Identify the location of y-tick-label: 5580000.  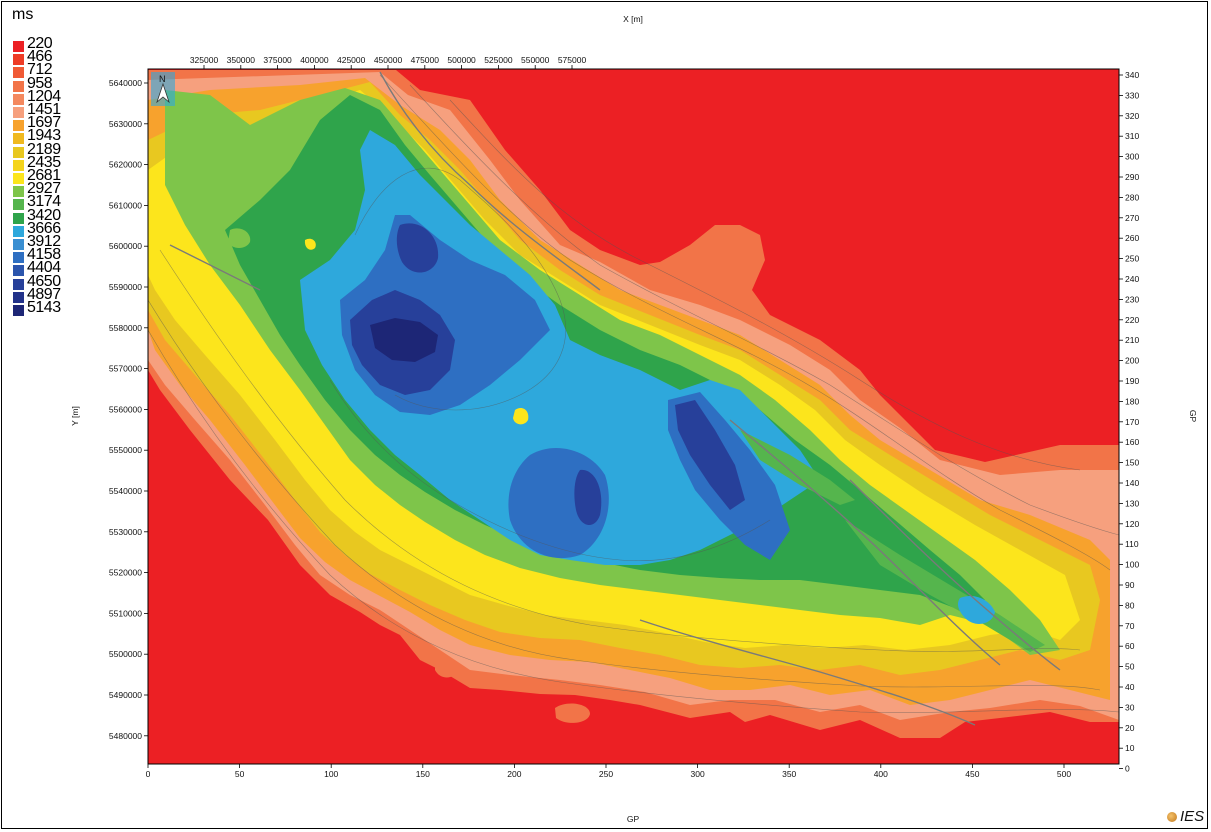
(125, 328).